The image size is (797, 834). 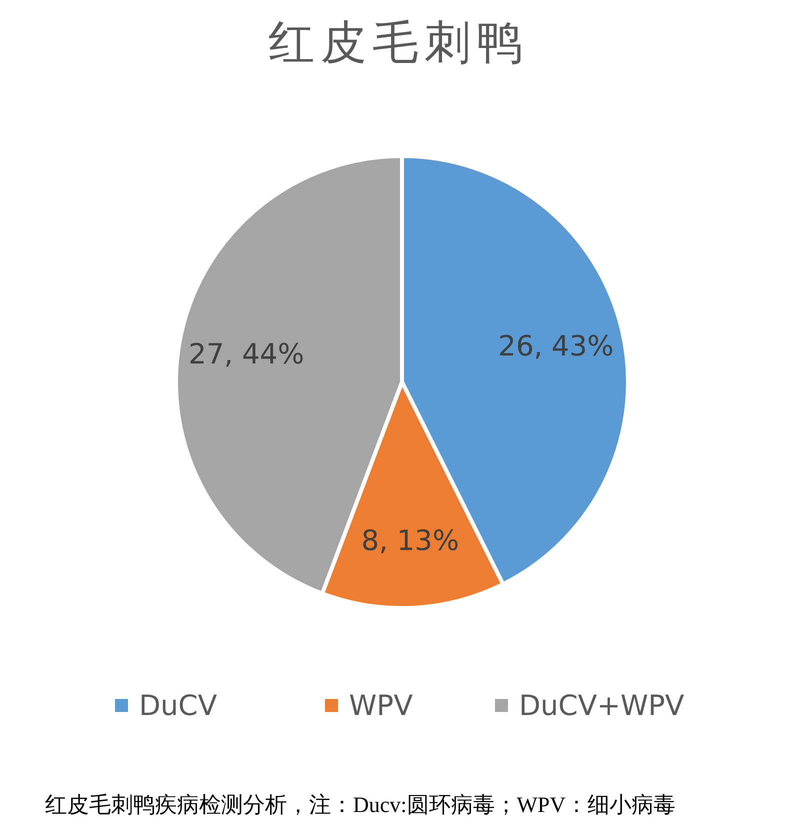 I want to click on chart-title: 红皮毛刺鸭, so click(x=398, y=42).